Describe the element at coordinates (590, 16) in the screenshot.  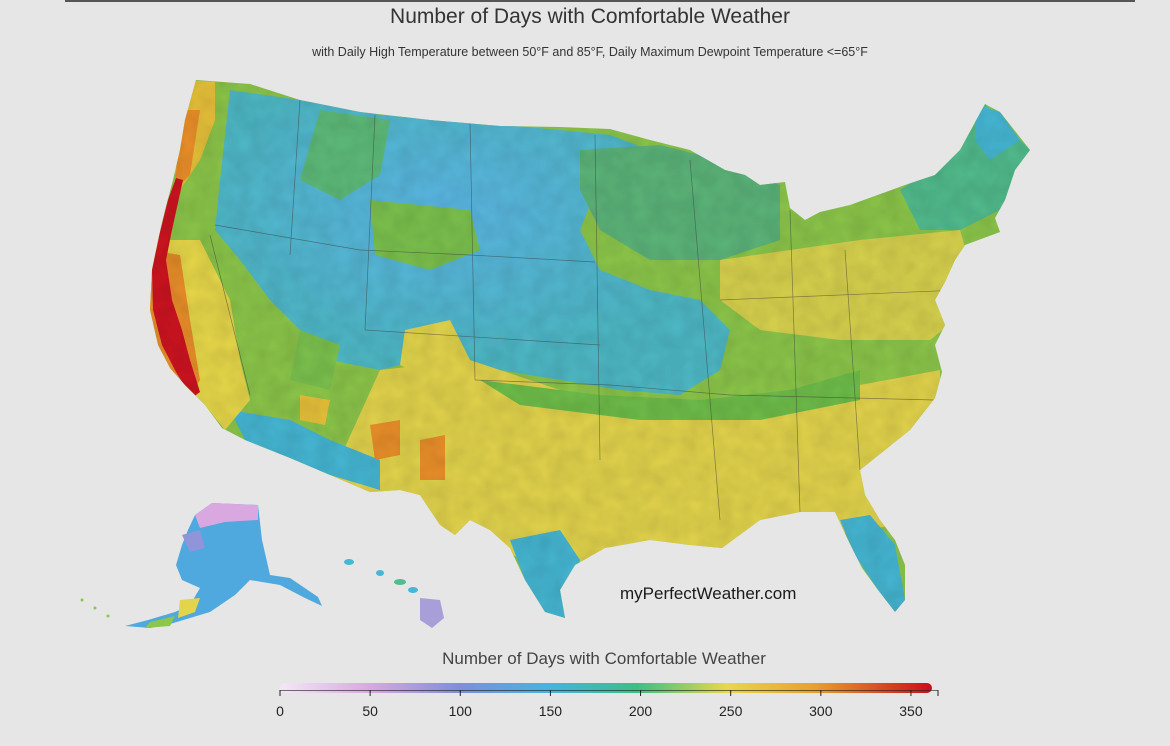
I see `map-title: Number of Days with Comfortable Weather` at that location.